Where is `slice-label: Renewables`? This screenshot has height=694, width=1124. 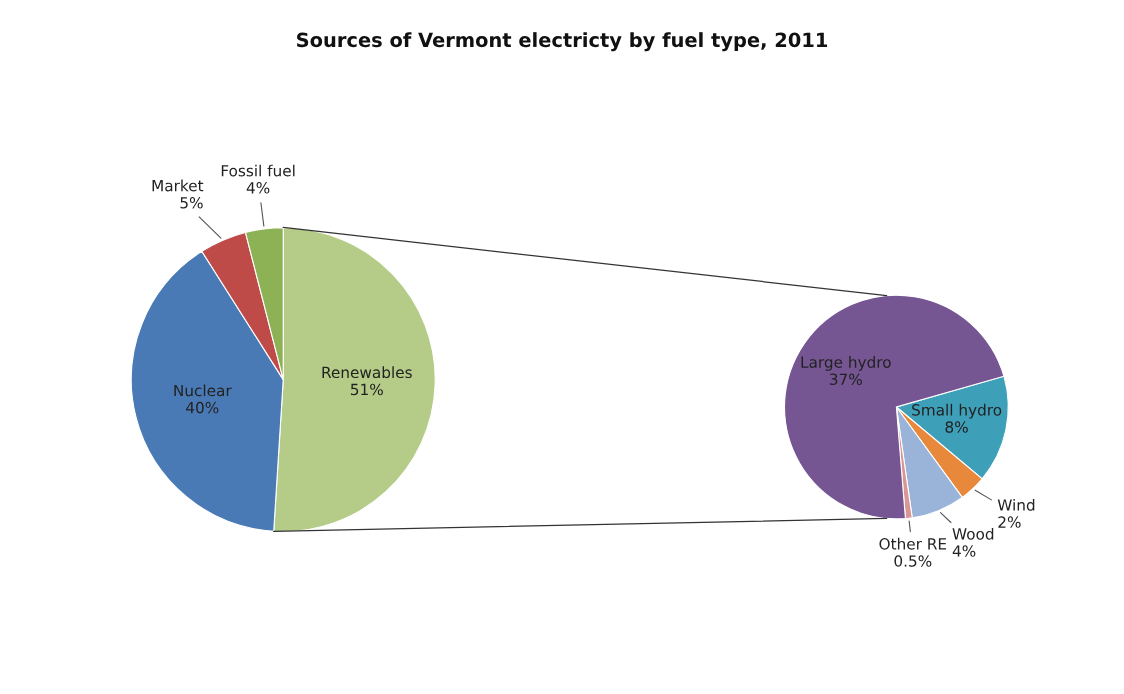
slice-label: Renewables is located at coordinates (367, 372).